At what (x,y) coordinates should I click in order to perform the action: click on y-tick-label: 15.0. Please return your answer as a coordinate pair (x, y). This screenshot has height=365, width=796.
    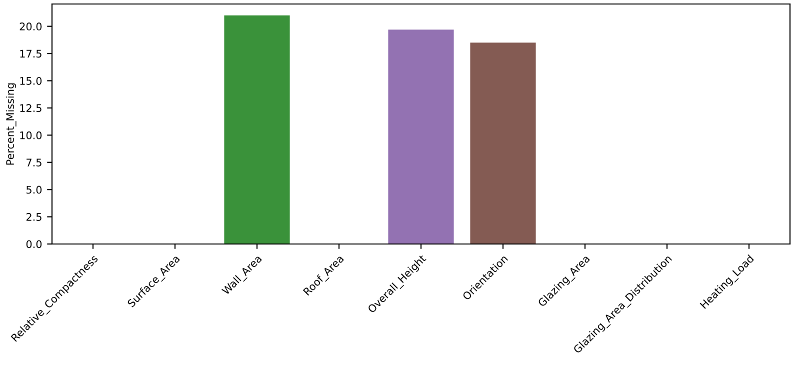
    Looking at the image, I should click on (31, 80).